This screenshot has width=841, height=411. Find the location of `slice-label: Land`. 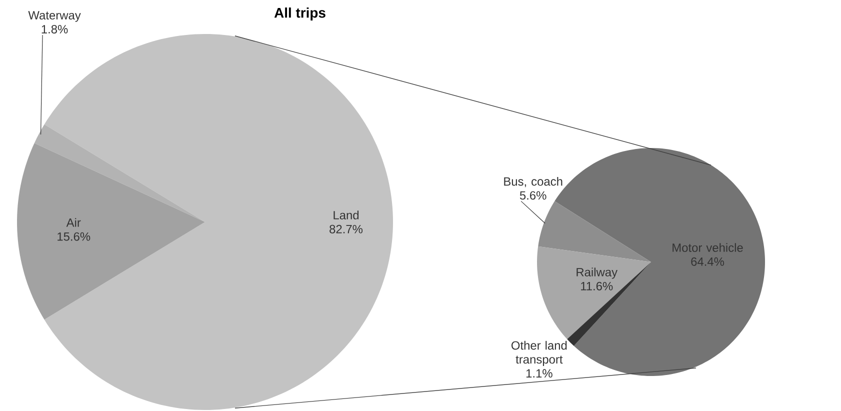

slice-label: Land is located at coordinates (346, 215).